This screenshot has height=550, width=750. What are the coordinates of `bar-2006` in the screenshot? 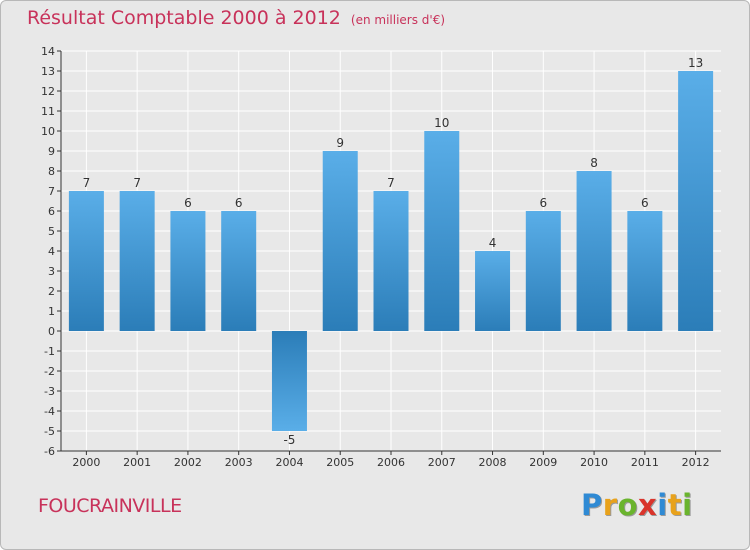 It's located at (391, 261).